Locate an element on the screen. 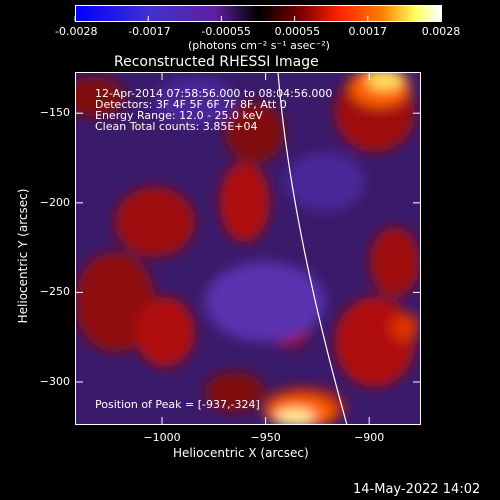 This screenshot has height=500, width=500. colorbar-ticks is located at coordinates (258, 18).